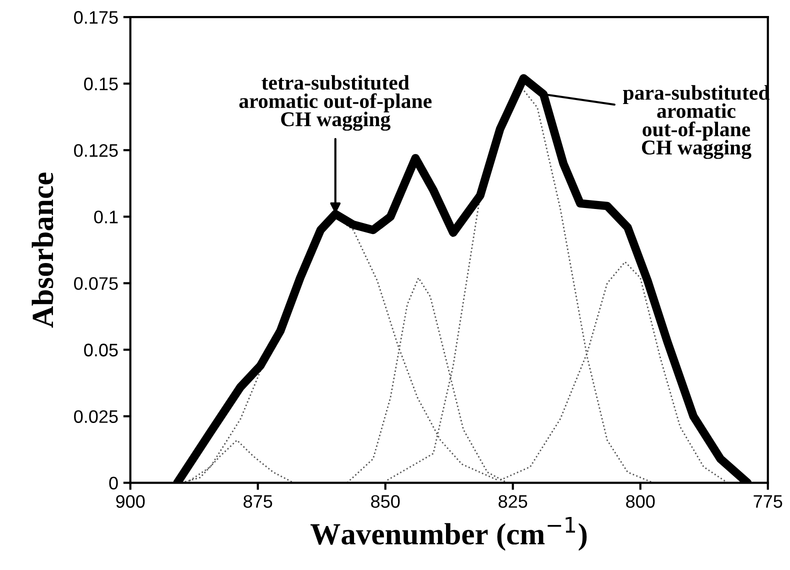 This screenshot has height=570, width=790. Describe the element at coordinates (43, 250) in the screenshot. I see `y-axis-title: Absorbance` at that location.